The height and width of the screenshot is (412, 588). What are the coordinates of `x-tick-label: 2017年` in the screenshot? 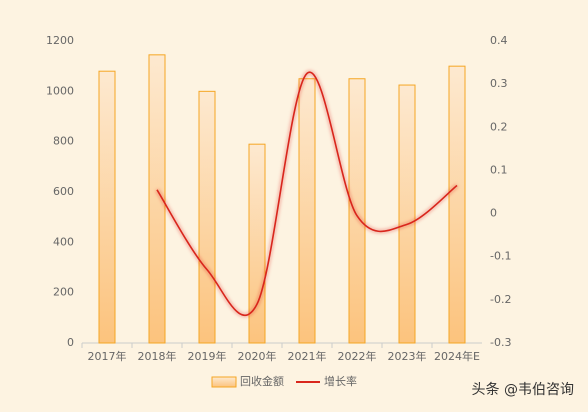 It's located at (107, 356).